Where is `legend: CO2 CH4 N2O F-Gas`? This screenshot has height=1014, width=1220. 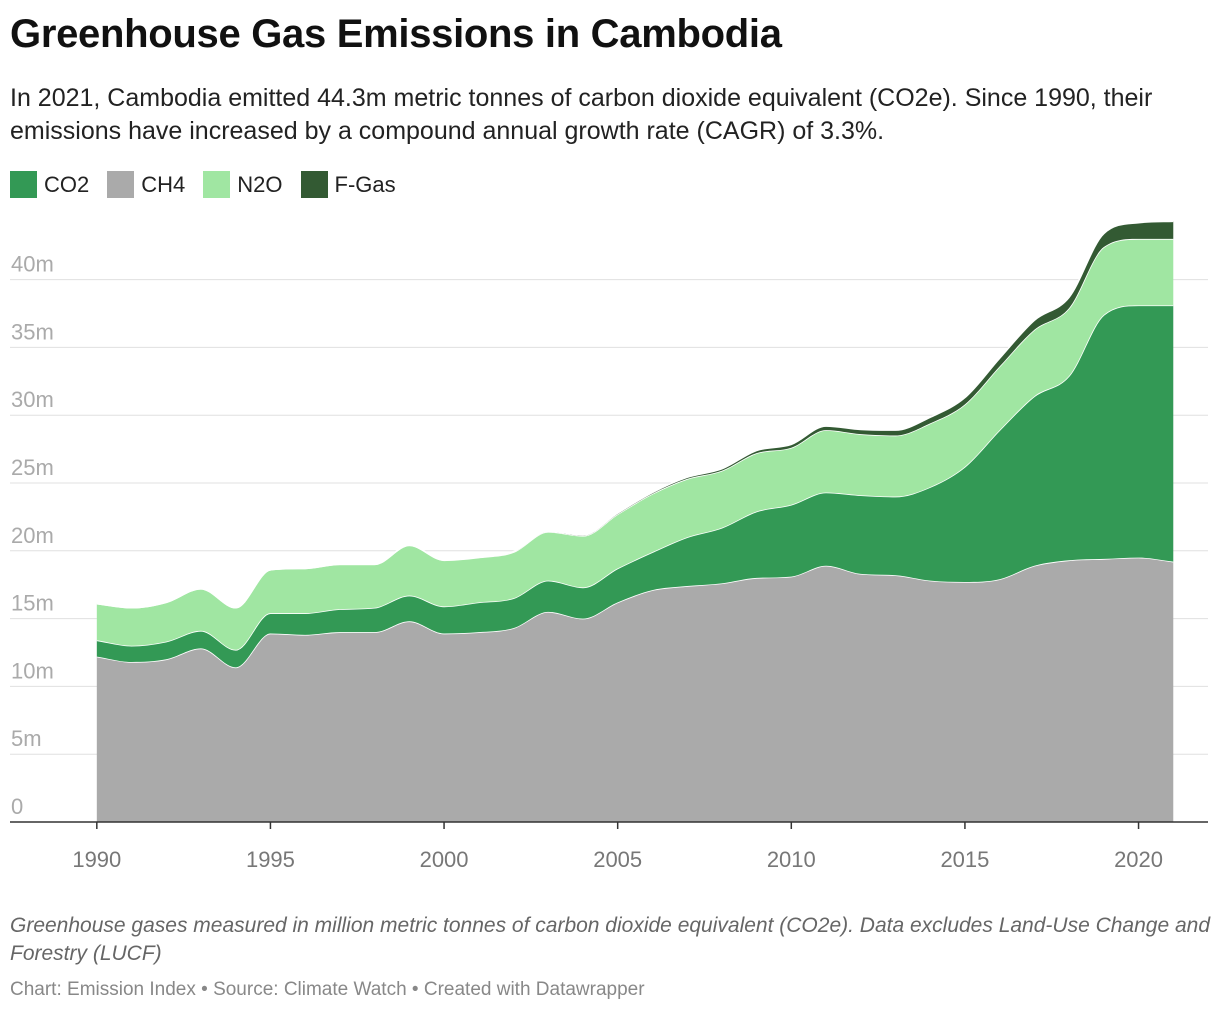 legend: CO2 CH4 N2O F-Gas is located at coordinates (212, 184).